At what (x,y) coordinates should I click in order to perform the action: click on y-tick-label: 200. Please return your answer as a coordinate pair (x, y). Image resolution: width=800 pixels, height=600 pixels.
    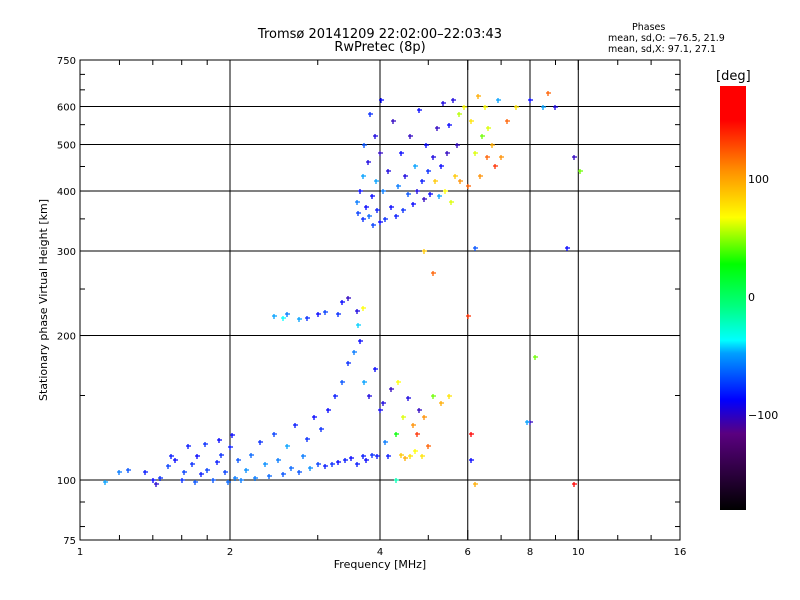
    Looking at the image, I should click on (66, 337).